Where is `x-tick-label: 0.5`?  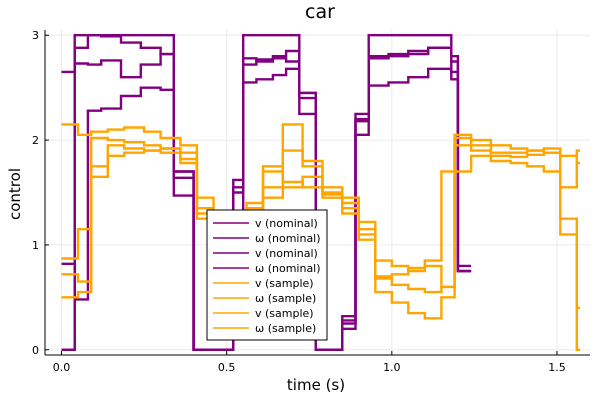
x-tick-label: 0.5 is located at coordinates (227, 367).